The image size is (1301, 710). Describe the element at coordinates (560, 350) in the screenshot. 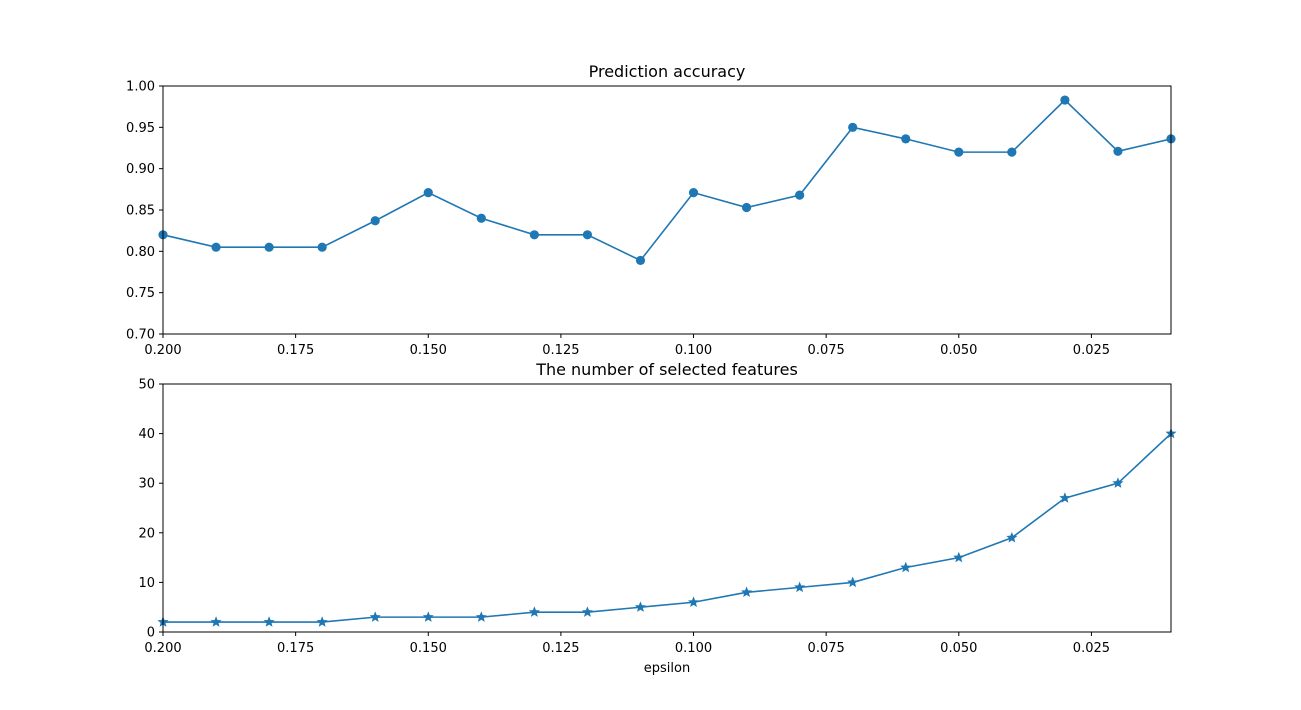

I see `accuracy-x-tick-label: 0.125` at that location.